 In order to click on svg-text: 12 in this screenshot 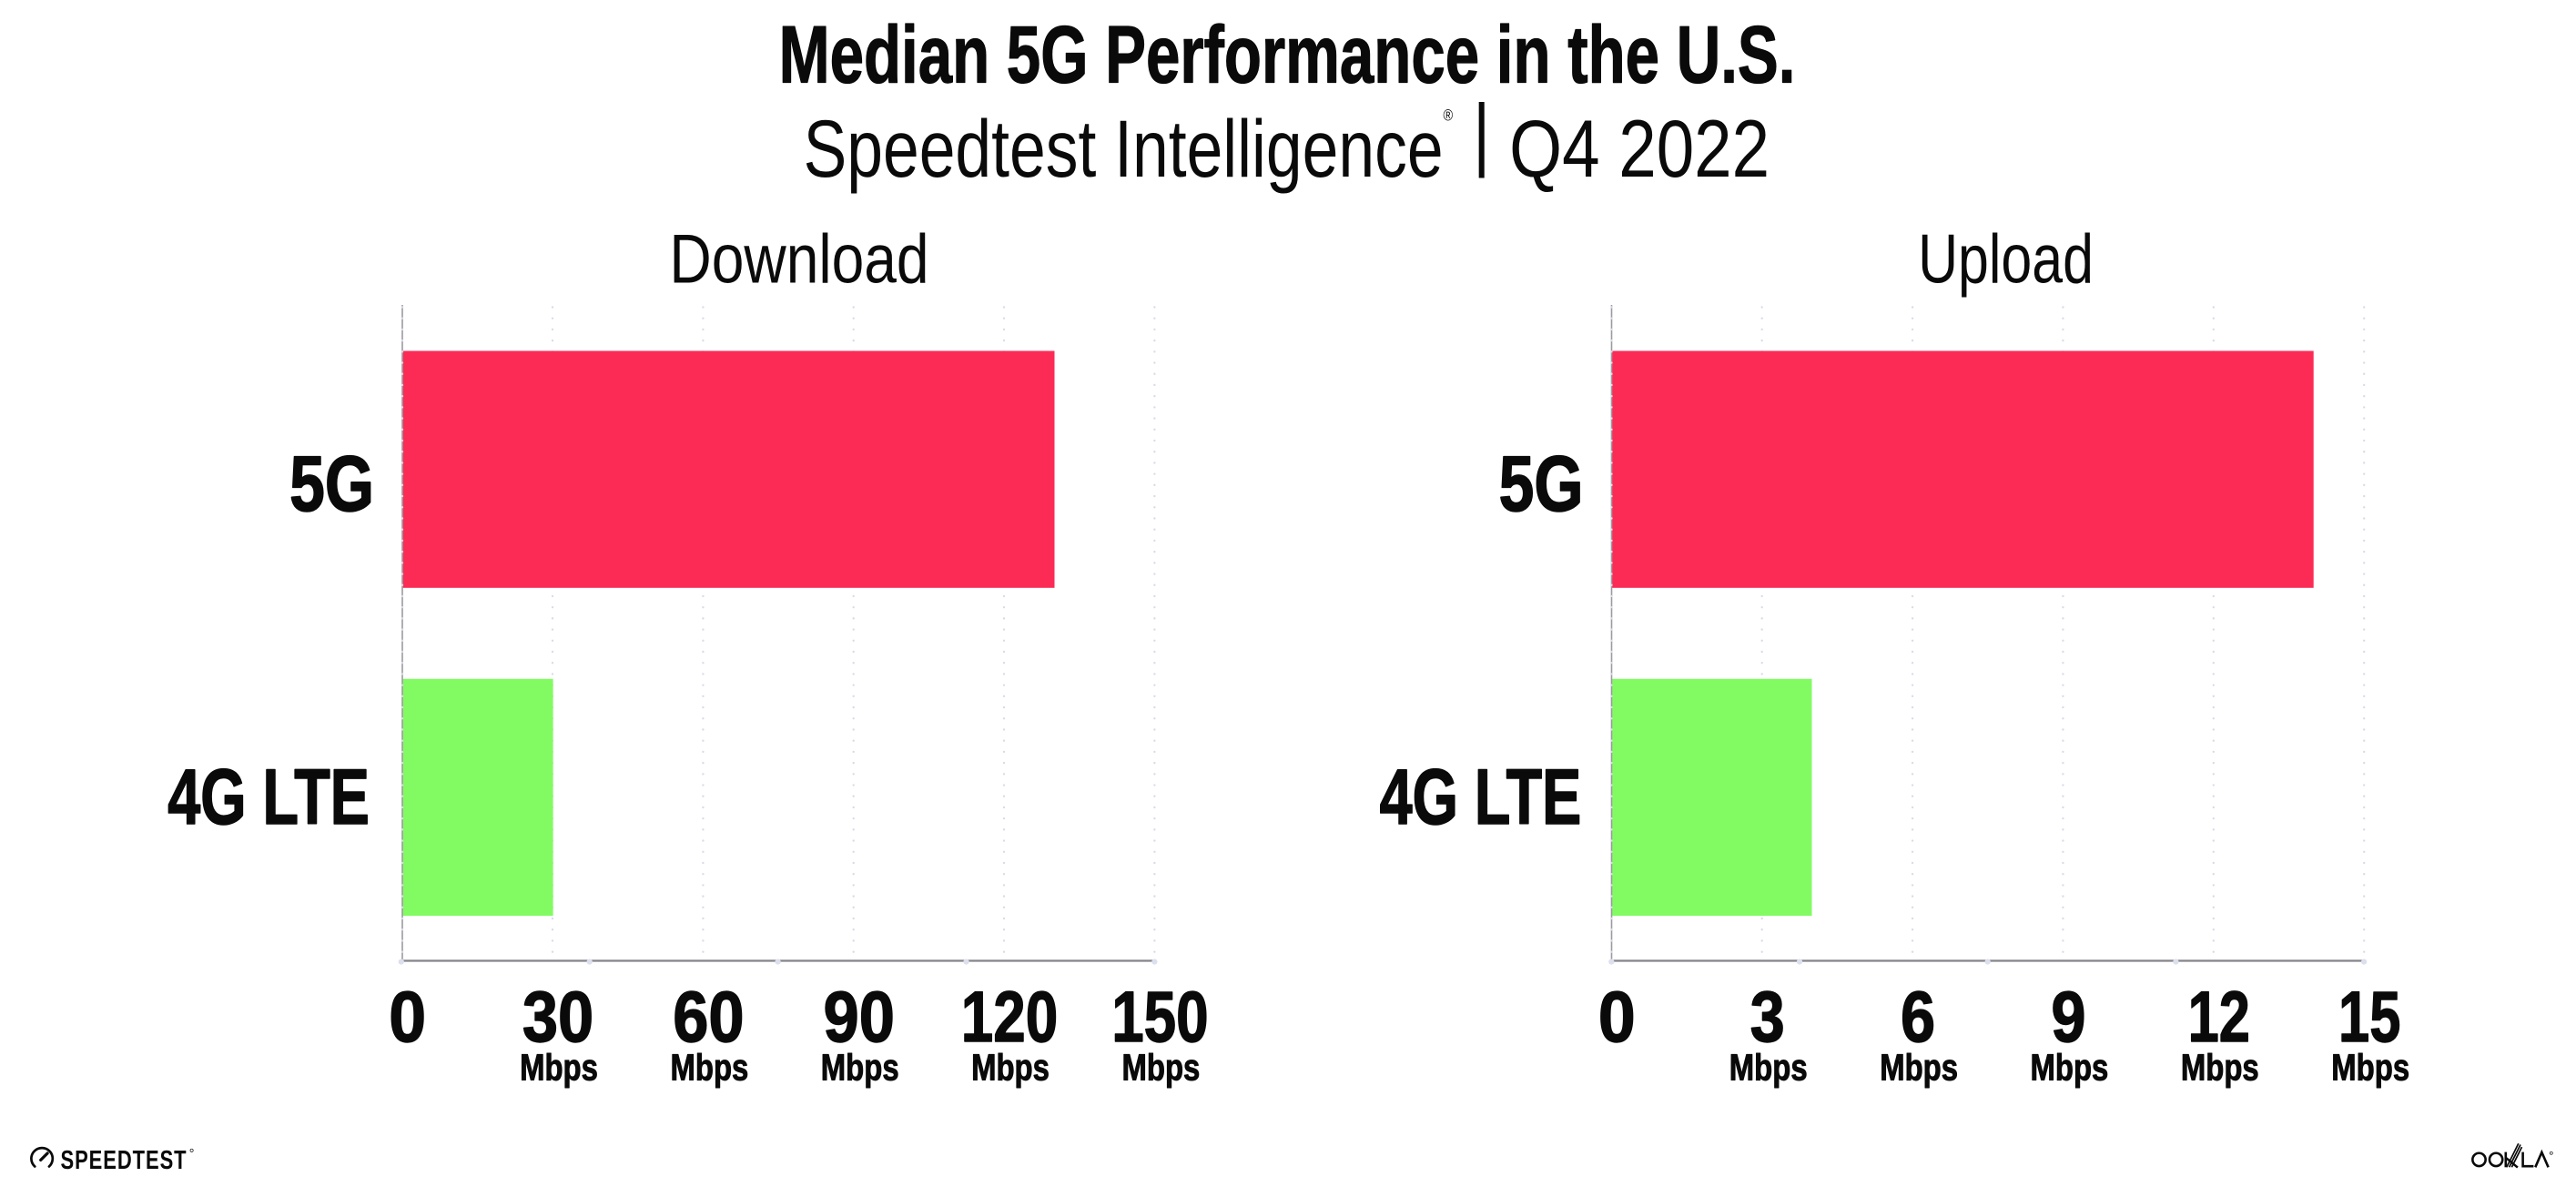, I will do `click(2219, 1017)`.